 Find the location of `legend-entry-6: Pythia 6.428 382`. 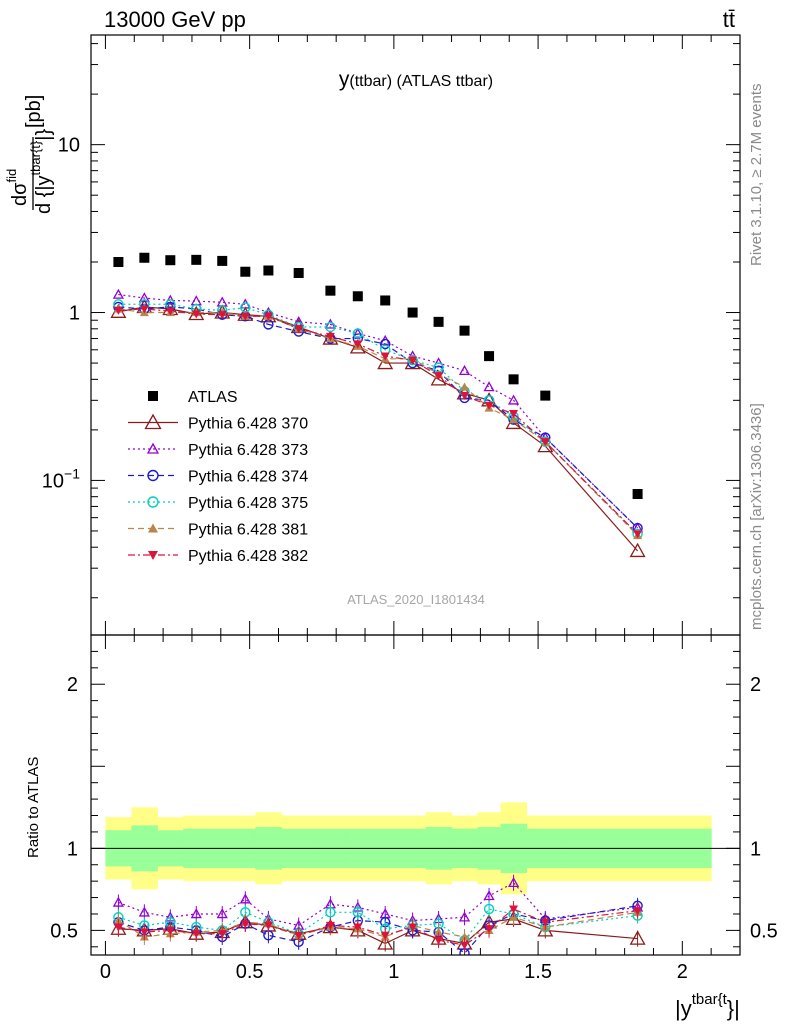

legend-entry-6: Pythia 6.428 382 is located at coordinates (218, 556).